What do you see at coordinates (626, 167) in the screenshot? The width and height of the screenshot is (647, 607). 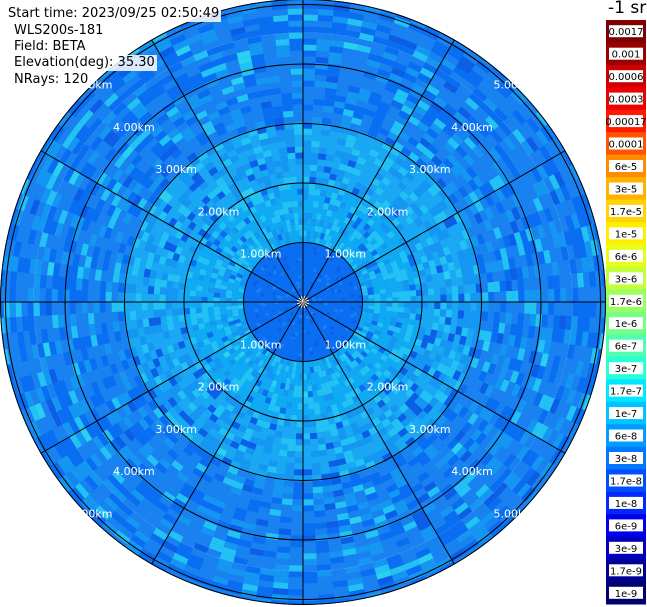 I see `colorbar-tick-label: 6e-5` at bounding box center [626, 167].